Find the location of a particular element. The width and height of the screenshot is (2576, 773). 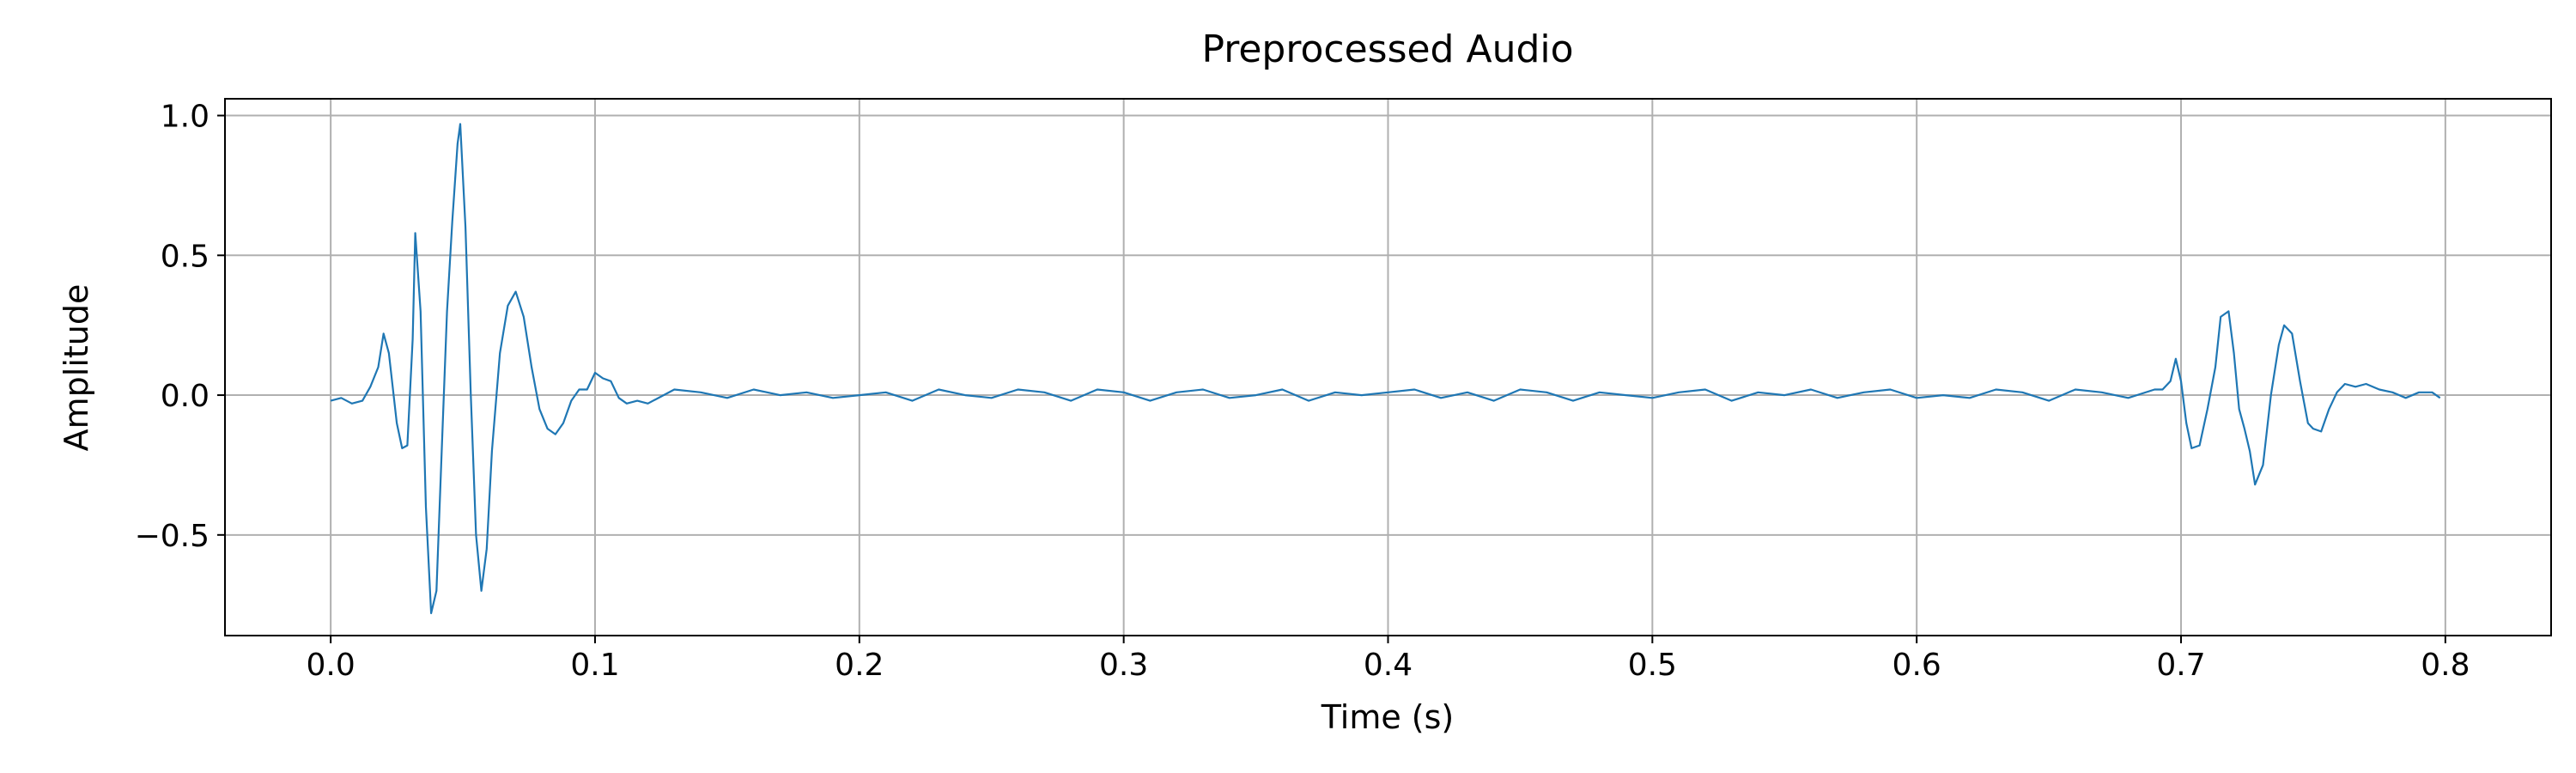

y-tick-label: −0.5 is located at coordinates (172, 536).